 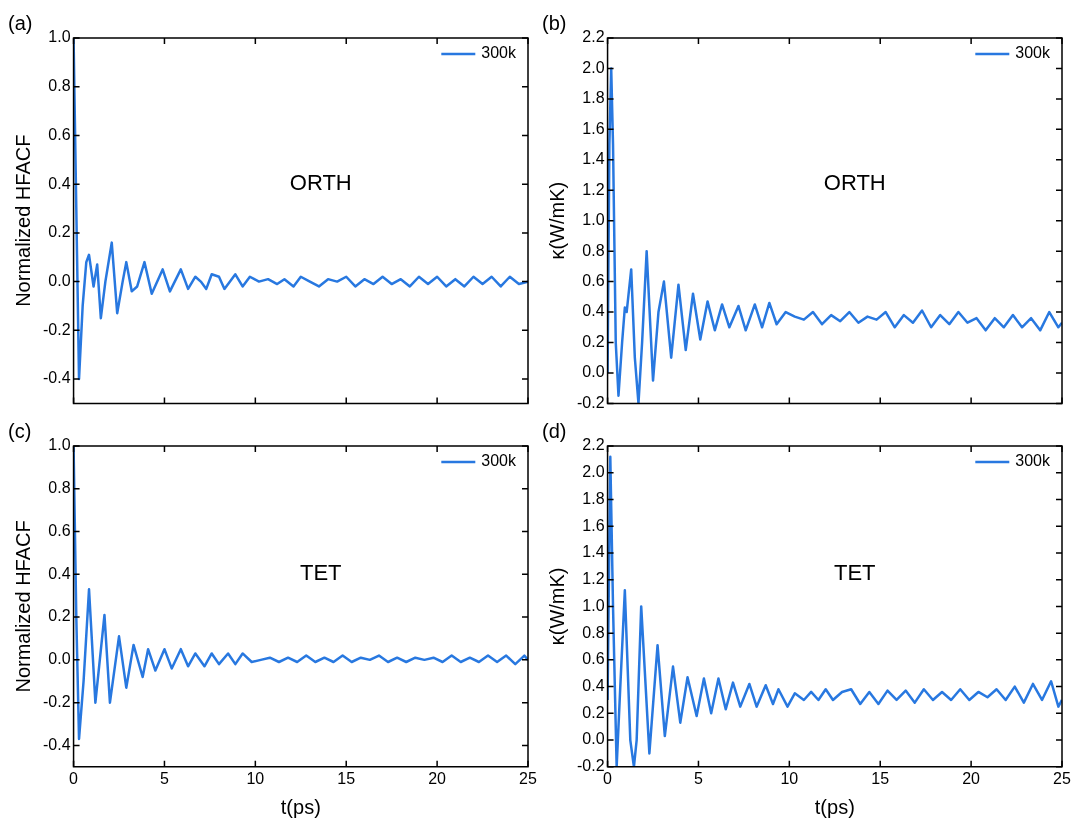 I want to click on chart-title: (a), so click(x=20, y=22).